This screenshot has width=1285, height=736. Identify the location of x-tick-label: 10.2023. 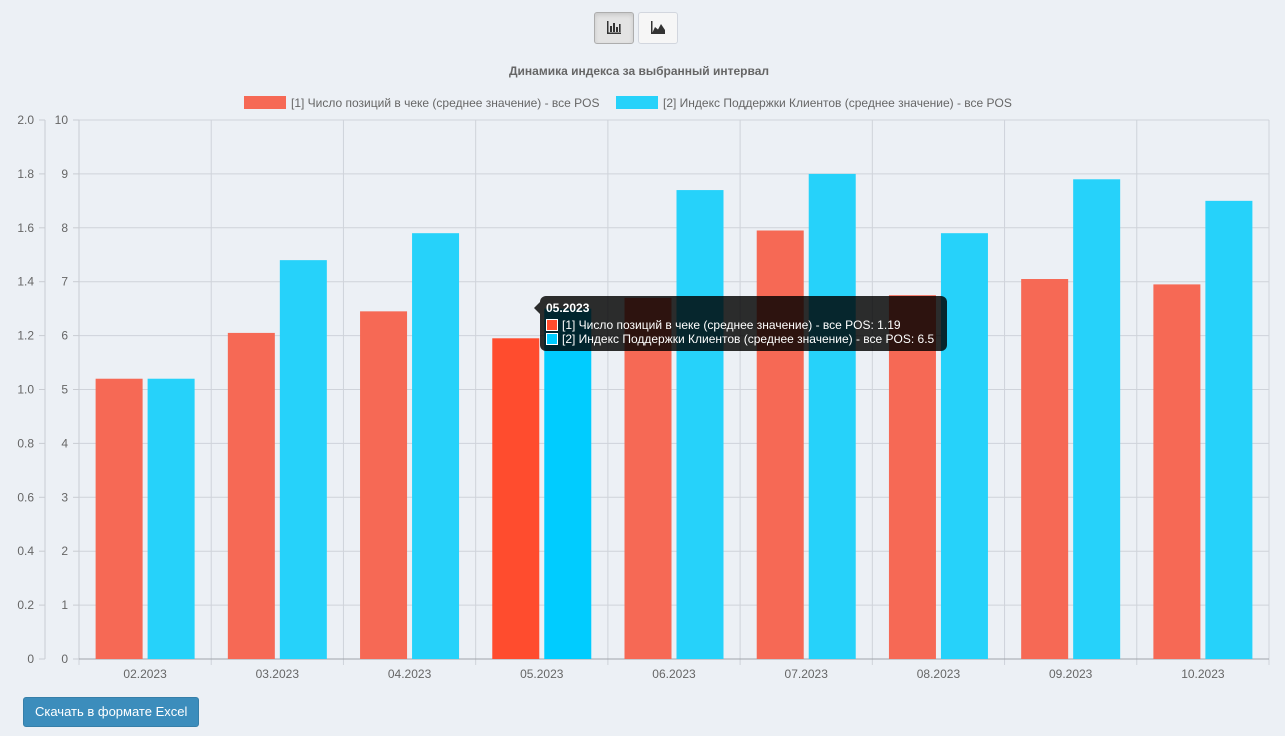
(1203, 674).